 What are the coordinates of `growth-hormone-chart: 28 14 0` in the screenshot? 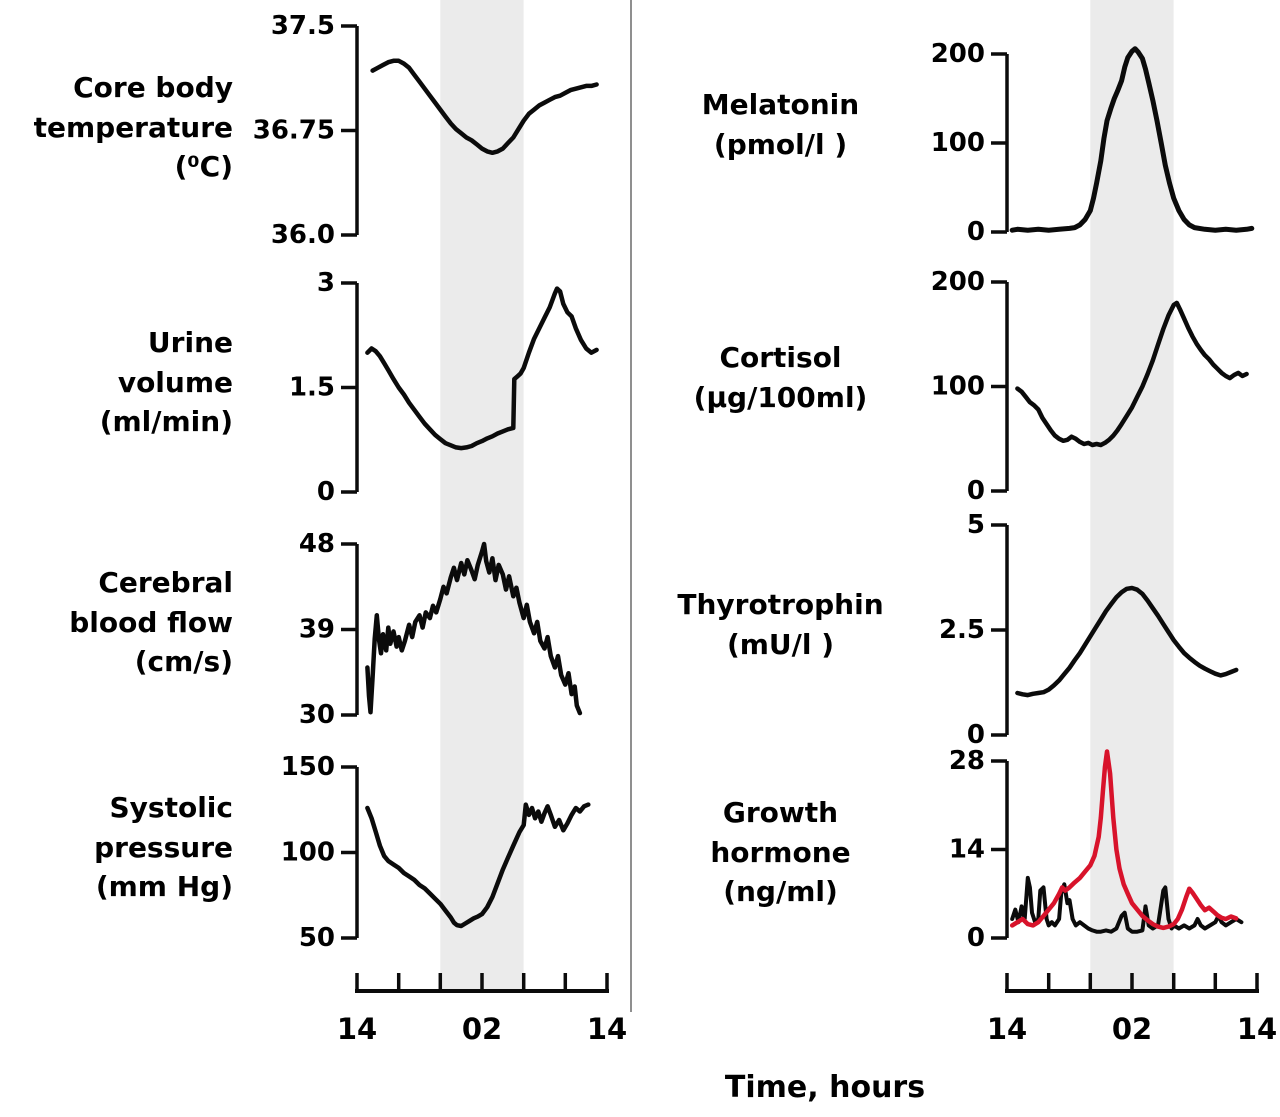 It's located at (1096, 852).